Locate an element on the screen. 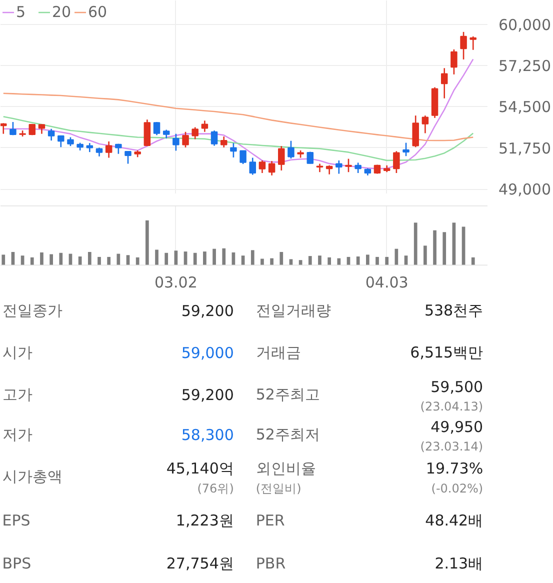 This screenshot has width=553, height=583. text: 538천주 is located at coordinates (454, 311).